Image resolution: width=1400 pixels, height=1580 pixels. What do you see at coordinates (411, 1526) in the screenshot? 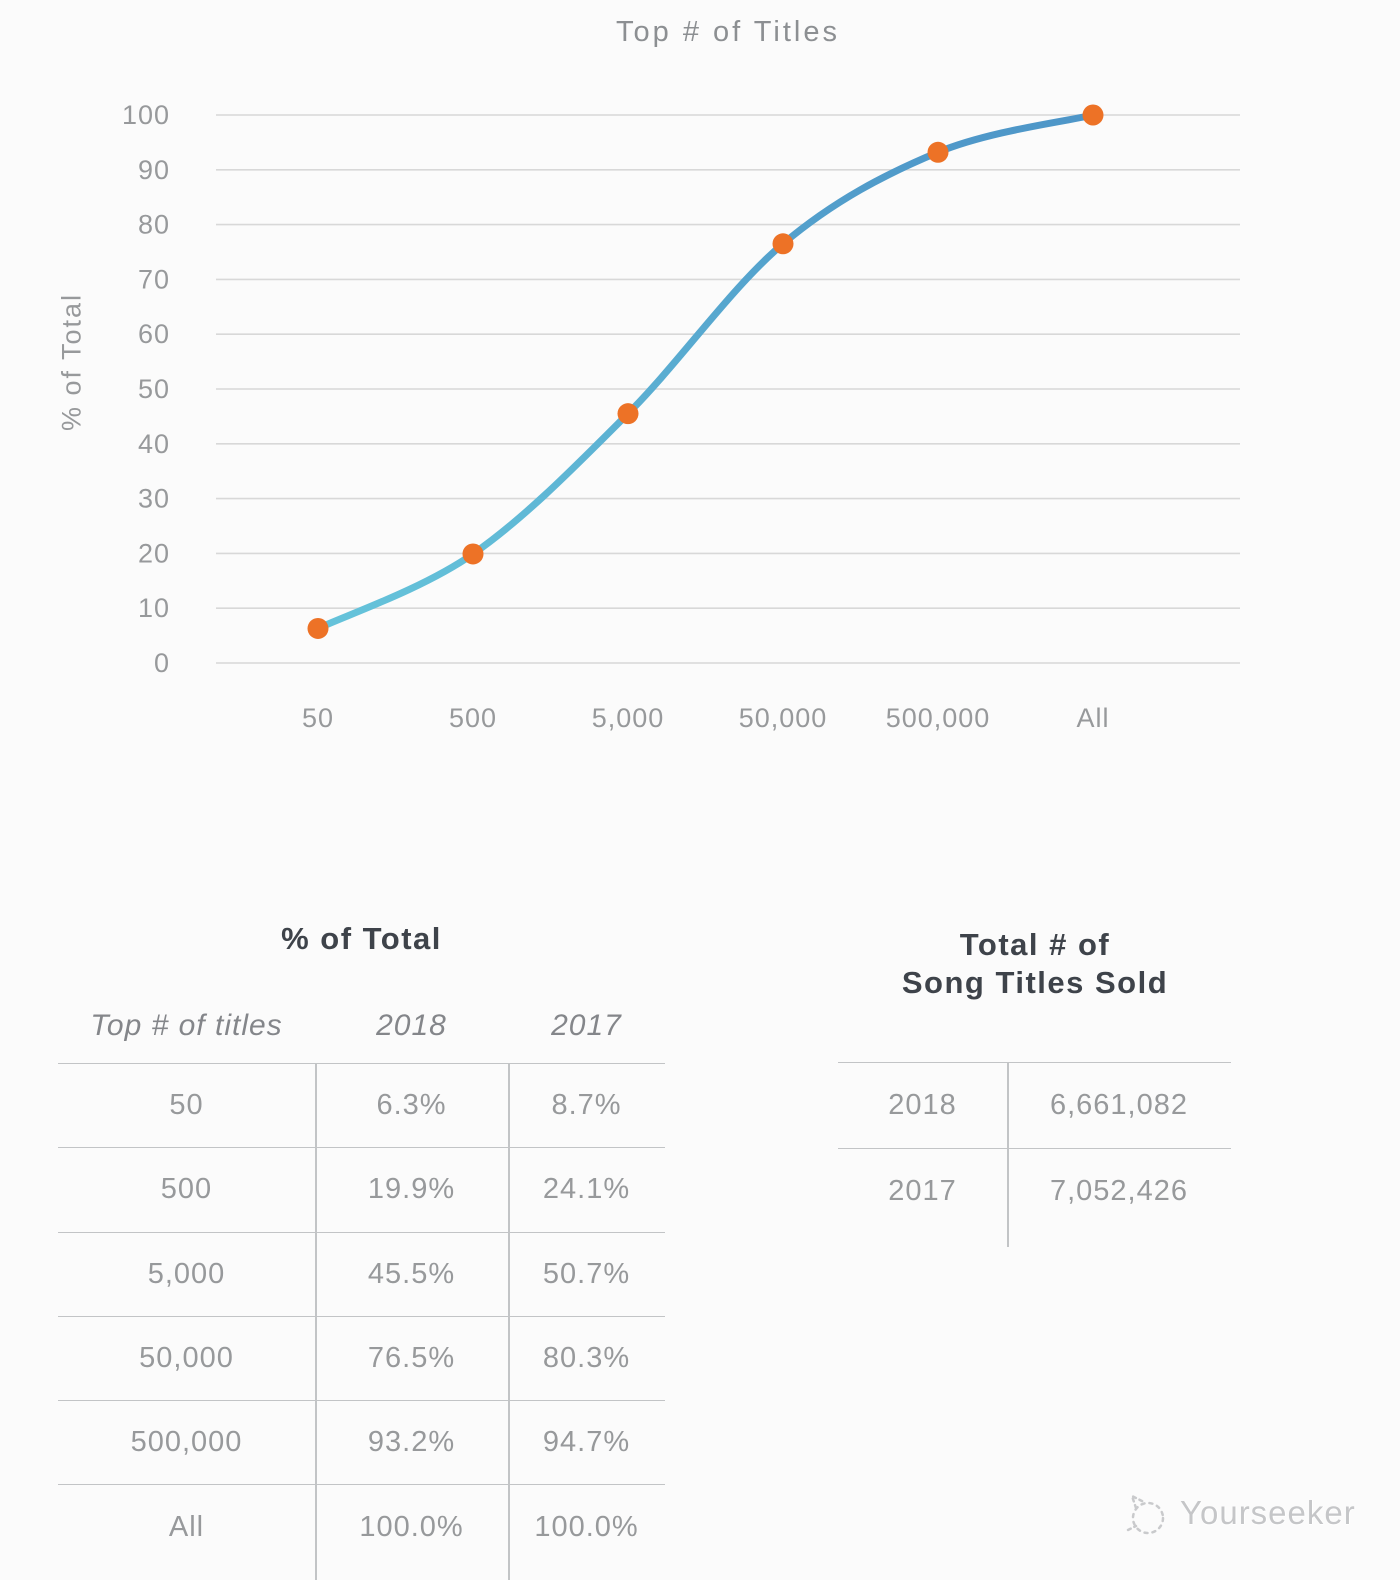
I see `value-2018: 100.0%` at bounding box center [411, 1526].